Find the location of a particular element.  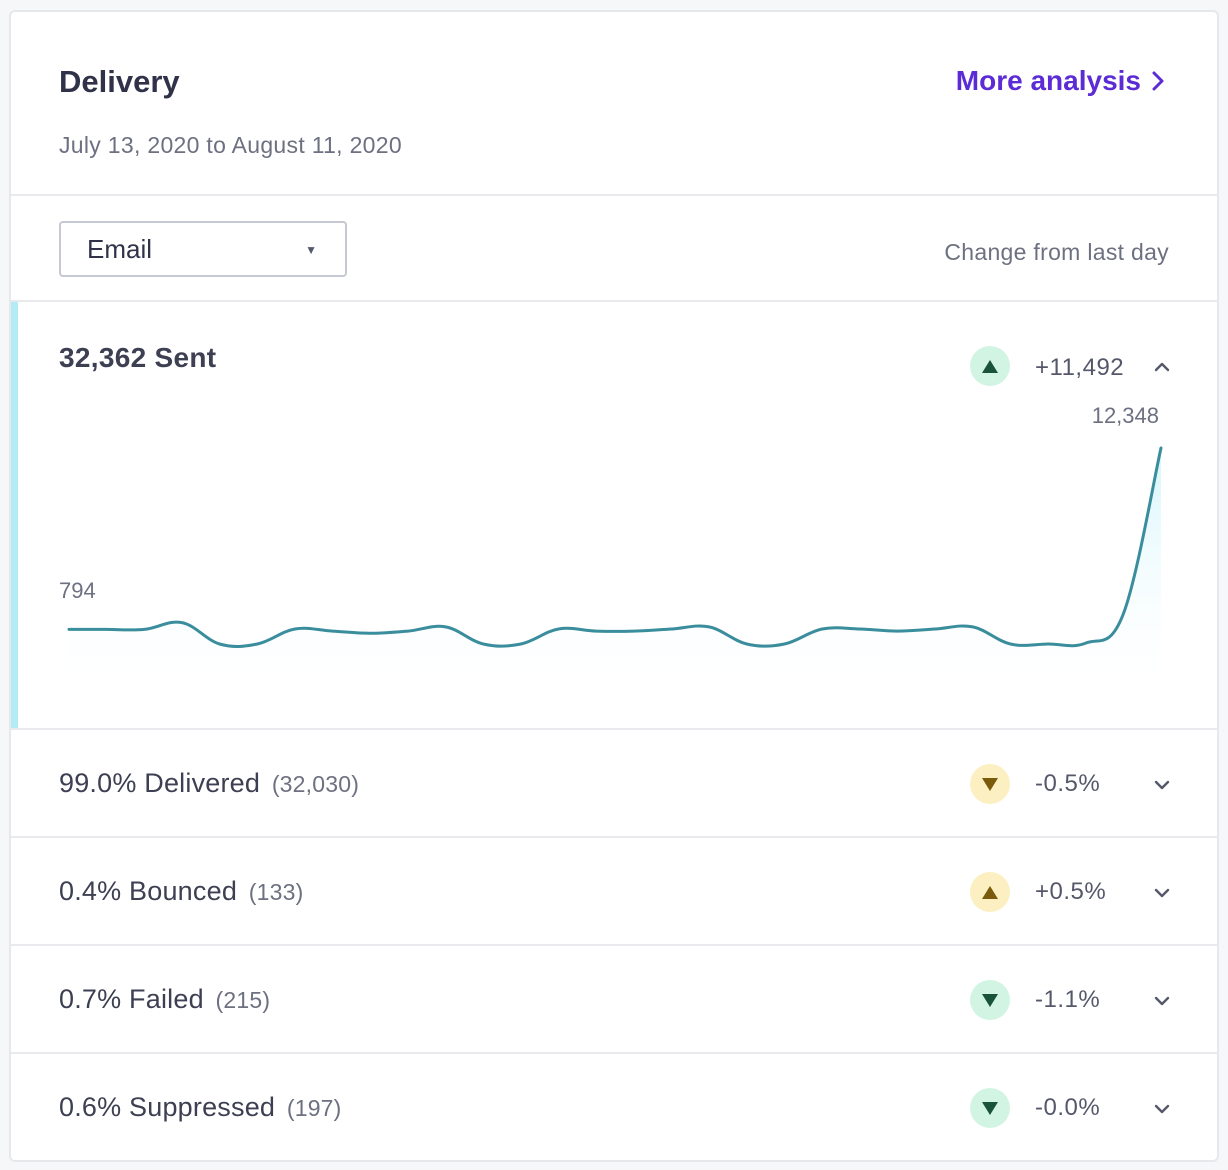

controls-bar: Email ▼ Change from last day is located at coordinates (614, 249).